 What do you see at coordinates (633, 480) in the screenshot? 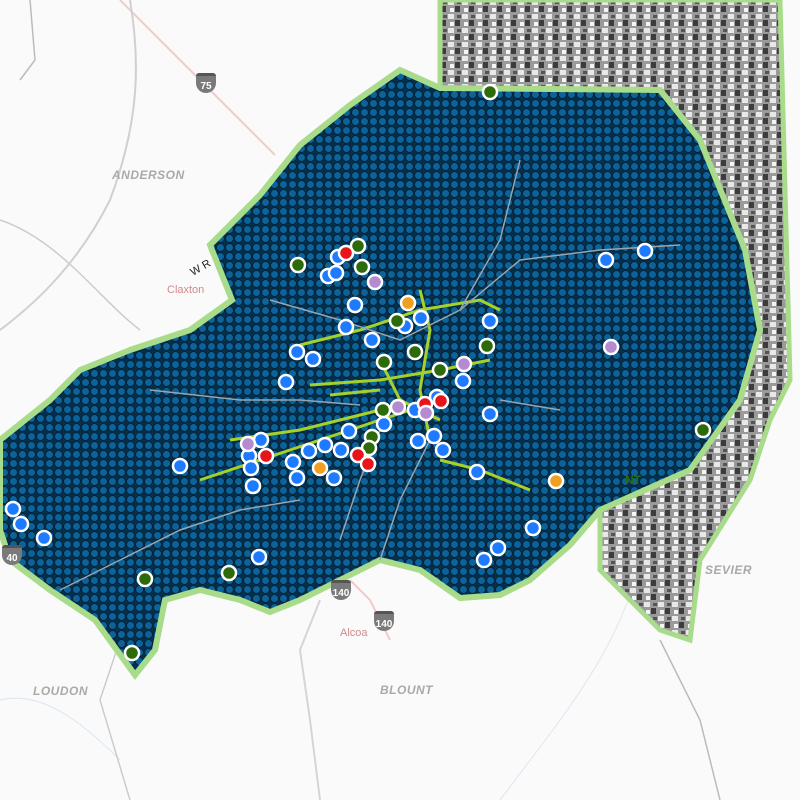
I see `partial-label: NT` at bounding box center [633, 480].